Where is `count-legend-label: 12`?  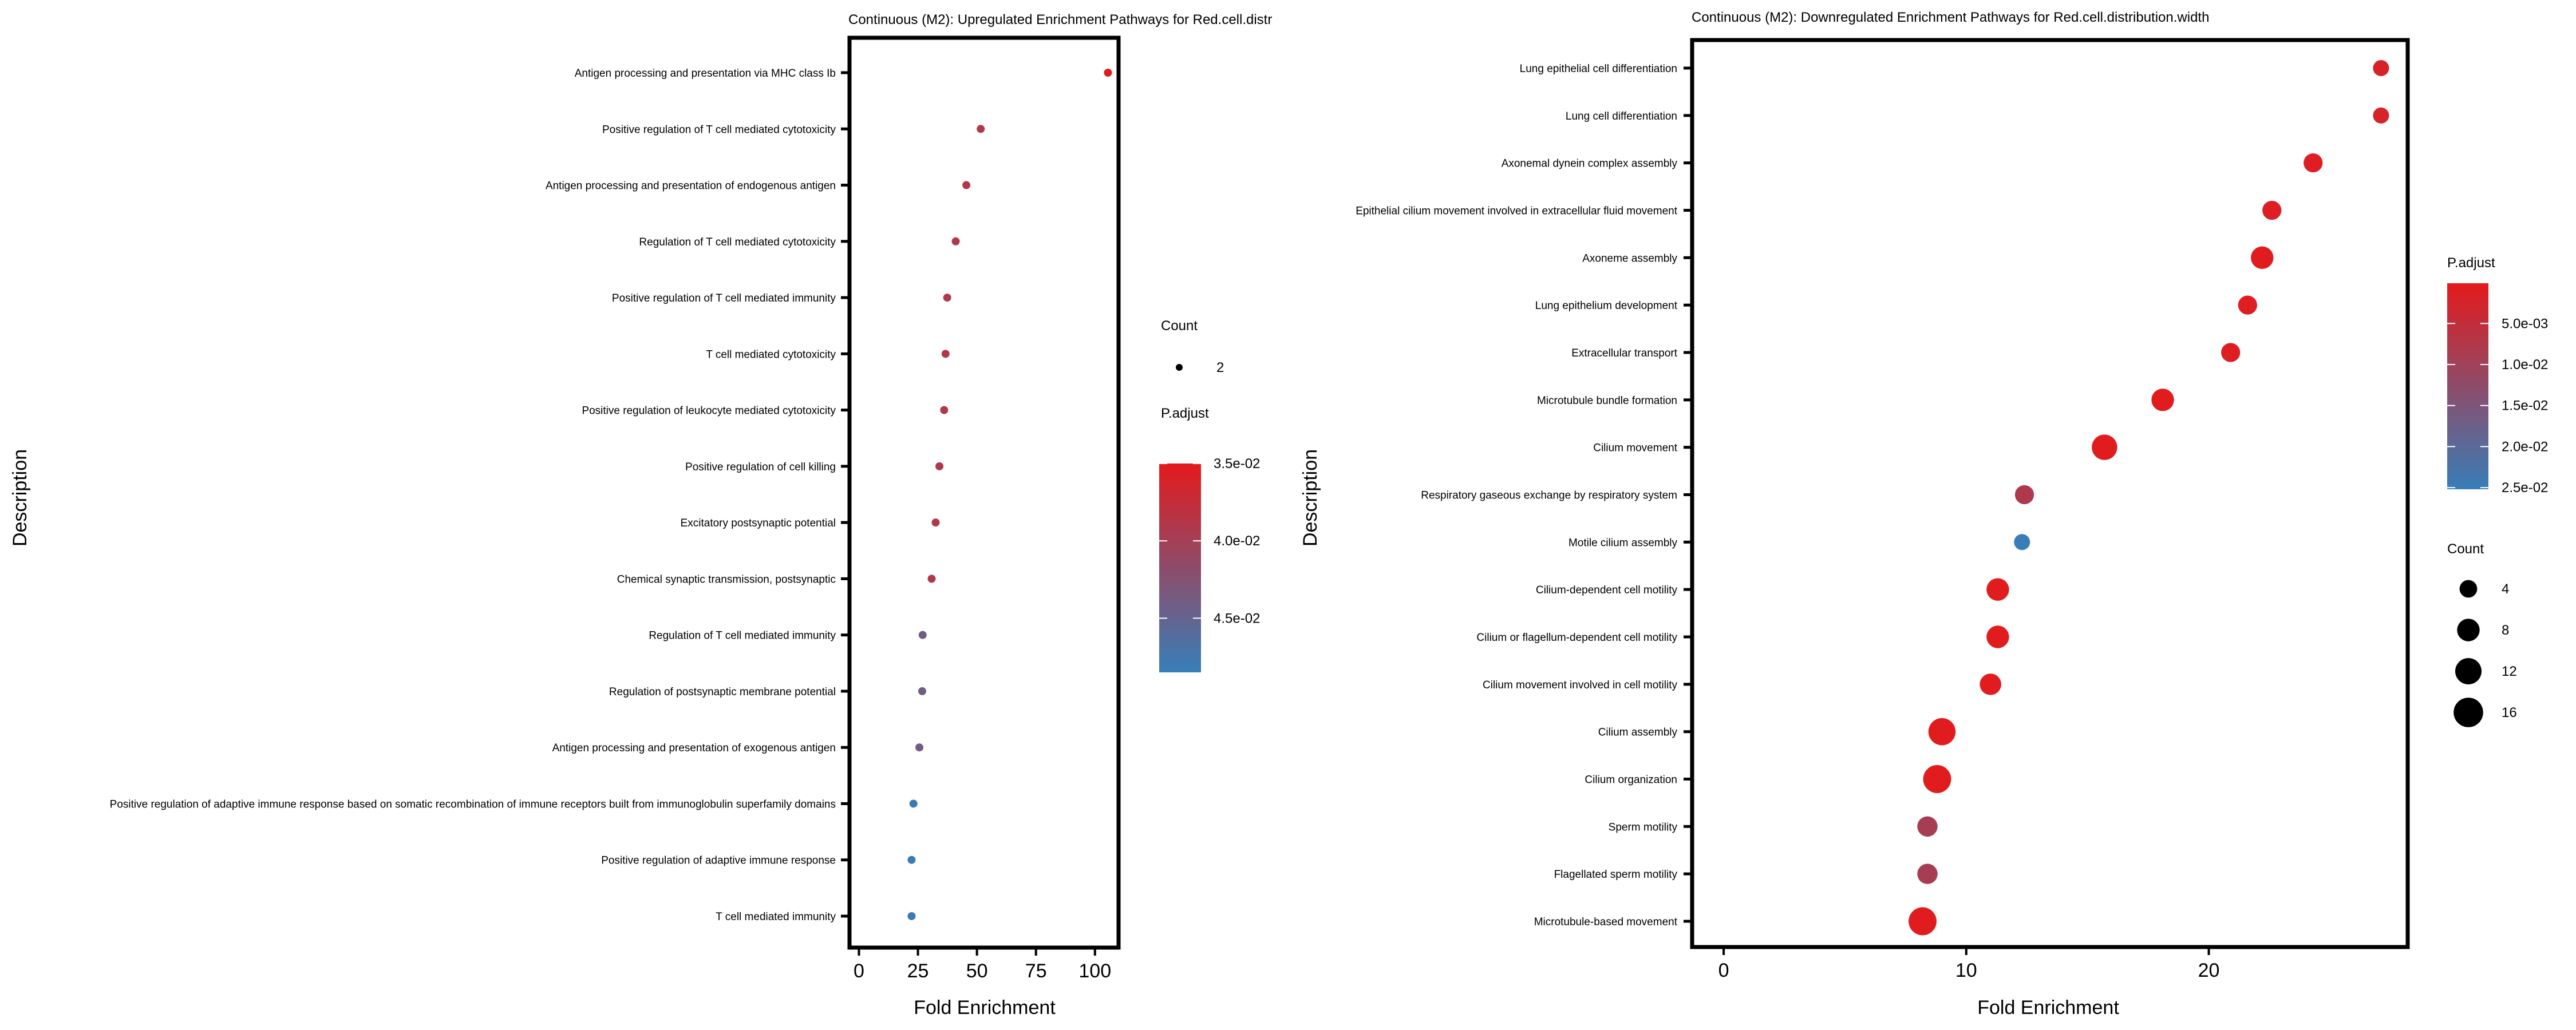
count-legend-label: 12 is located at coordinates (2509, 671).